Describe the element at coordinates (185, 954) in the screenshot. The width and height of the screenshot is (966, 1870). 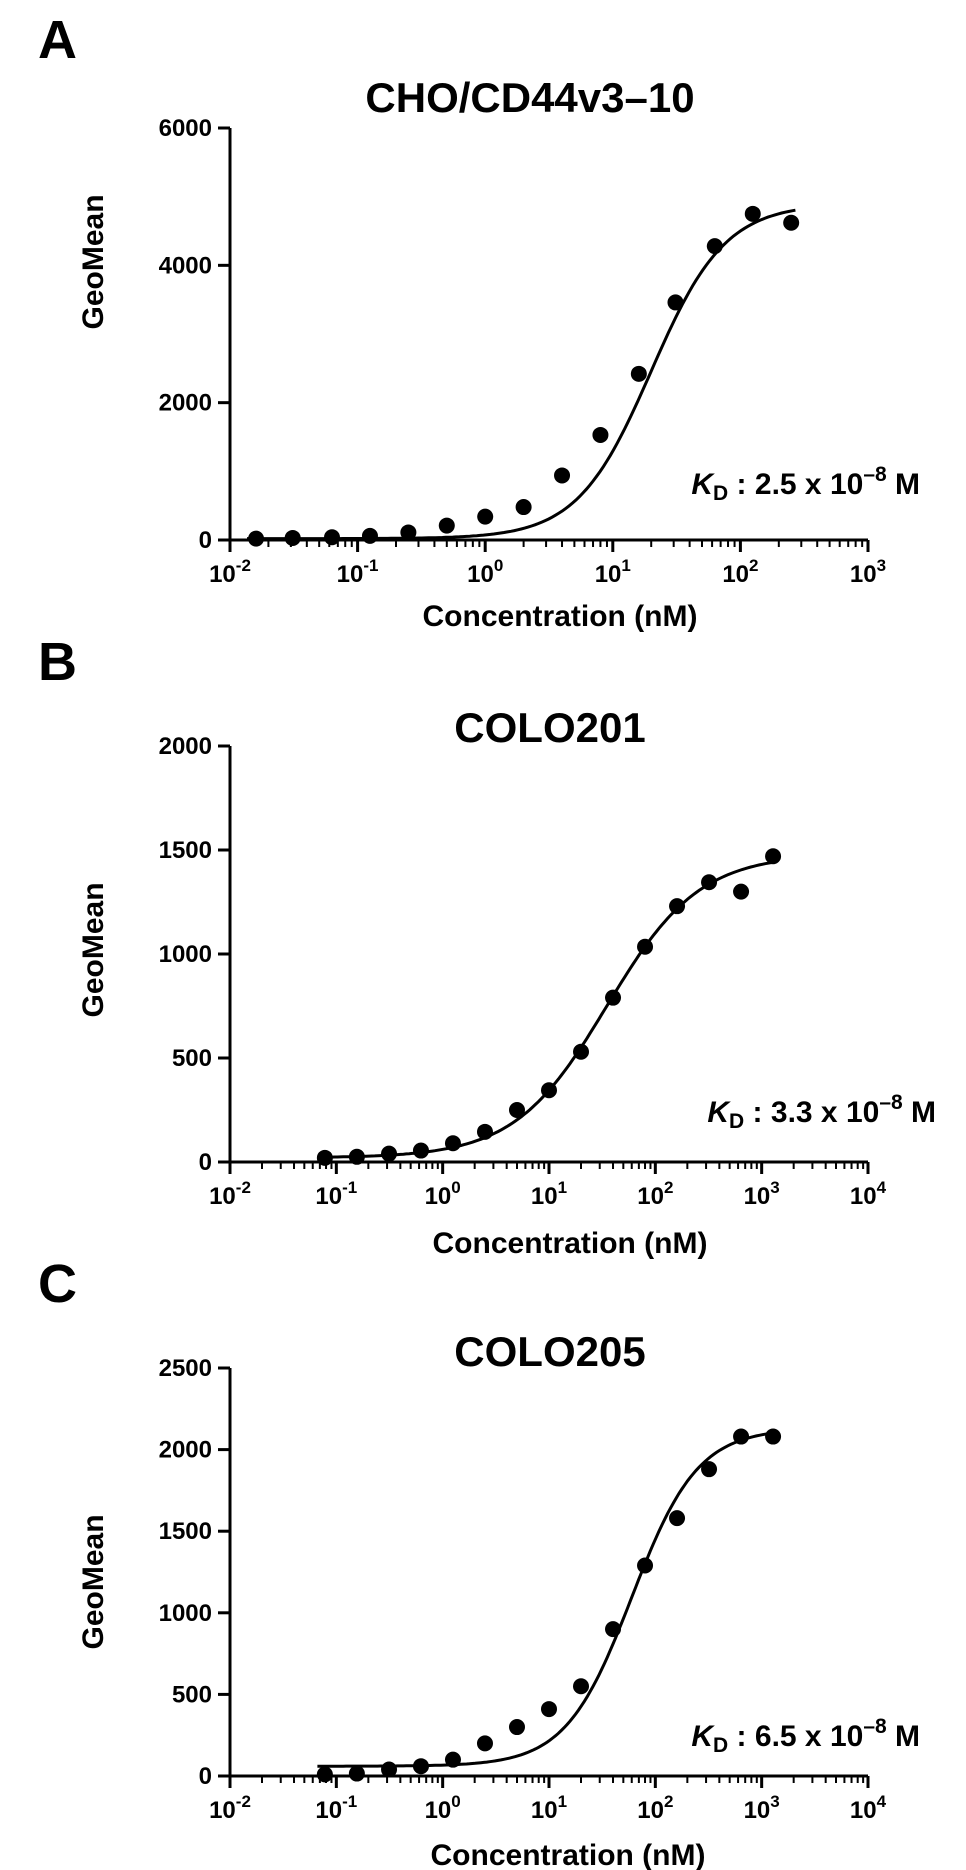
I see `y-tick-label-b: 1000` at that location.